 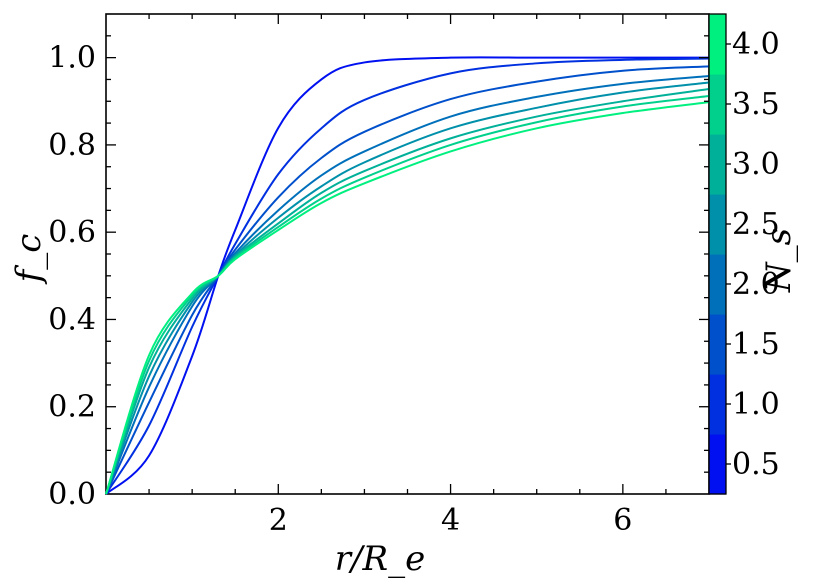 What do you see at coordinates (72, 407) in the screenshot?
I see `y-tick-label: 0.2` at bounding box center [72, 407].